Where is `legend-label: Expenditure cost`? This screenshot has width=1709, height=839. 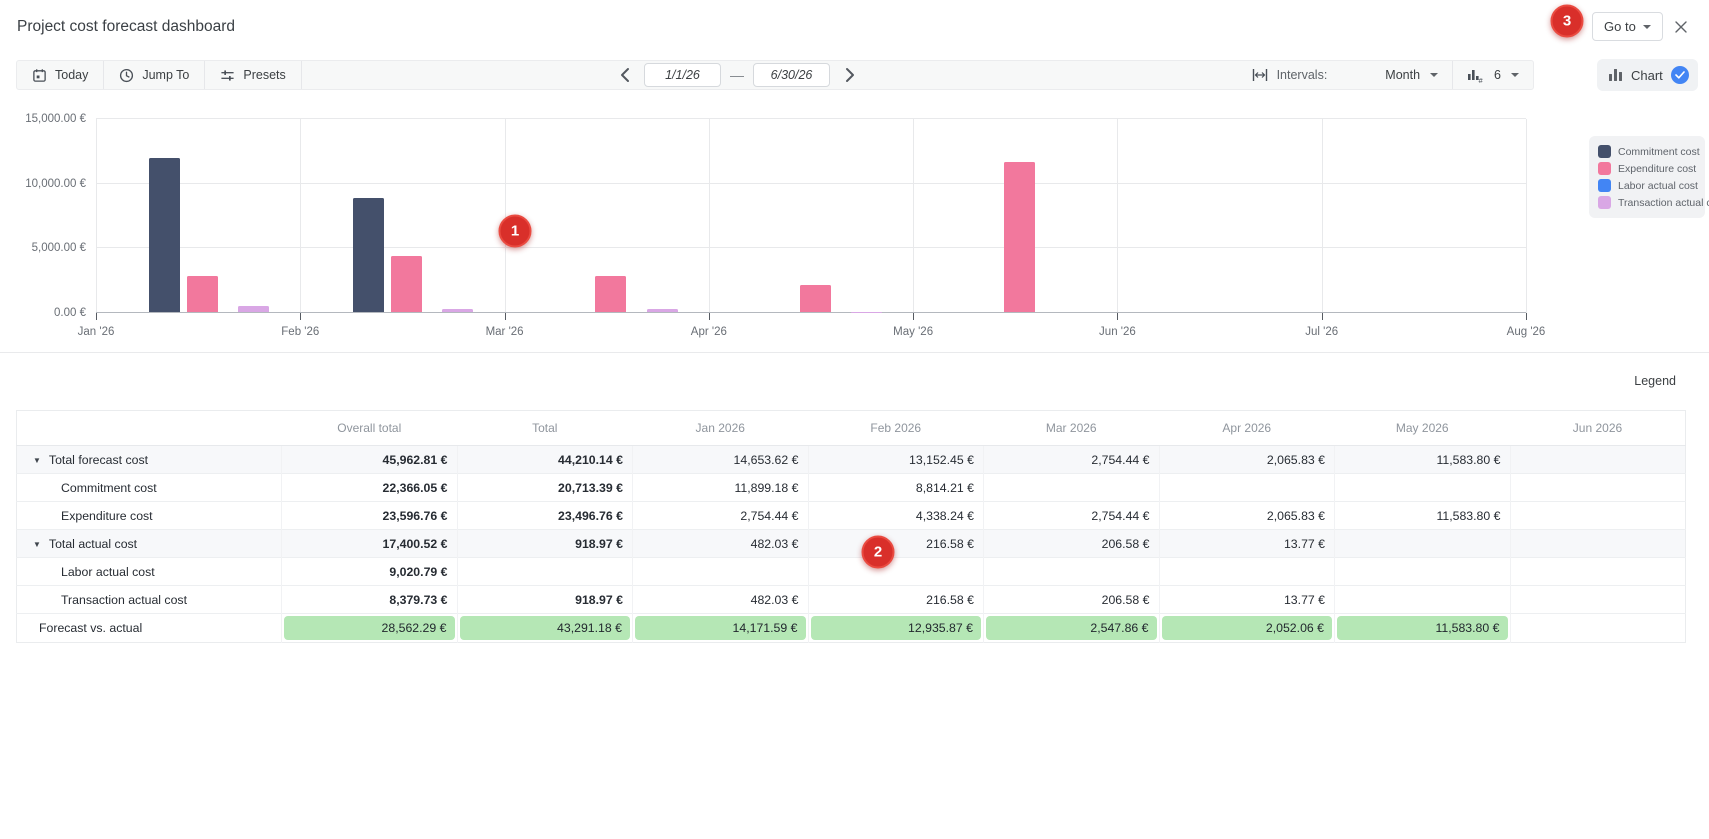
legend-label: Expenditure cost is located at coordinates (1657, 168).